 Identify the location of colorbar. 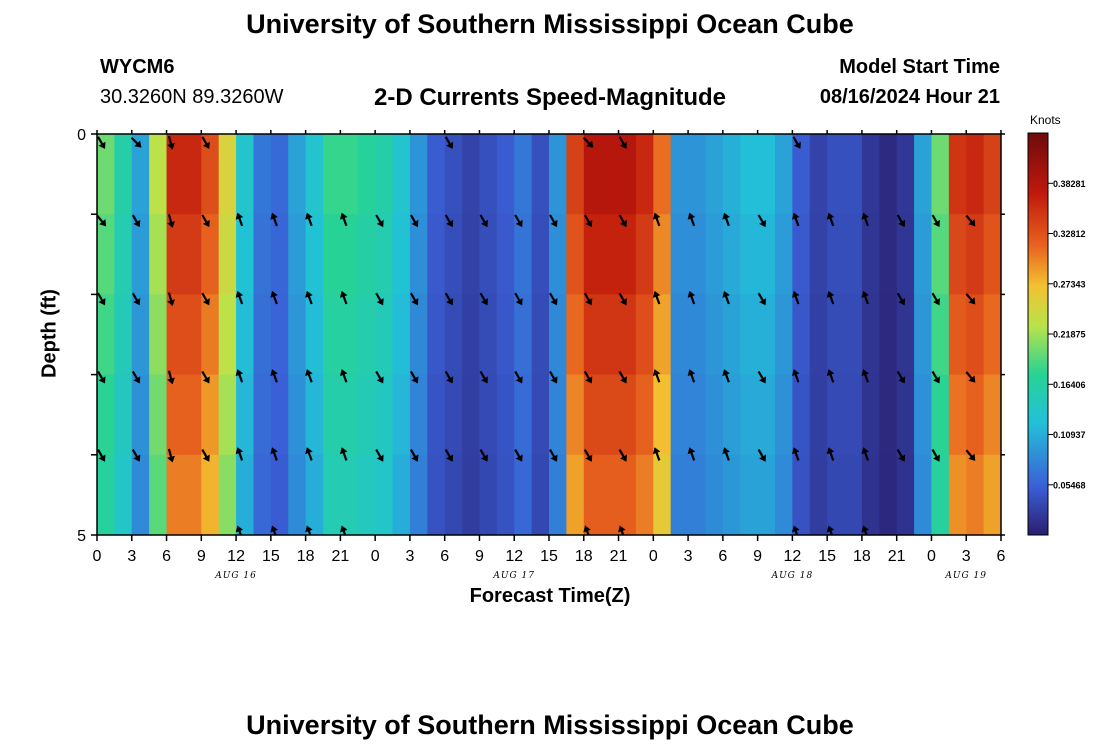
(1038, 334).